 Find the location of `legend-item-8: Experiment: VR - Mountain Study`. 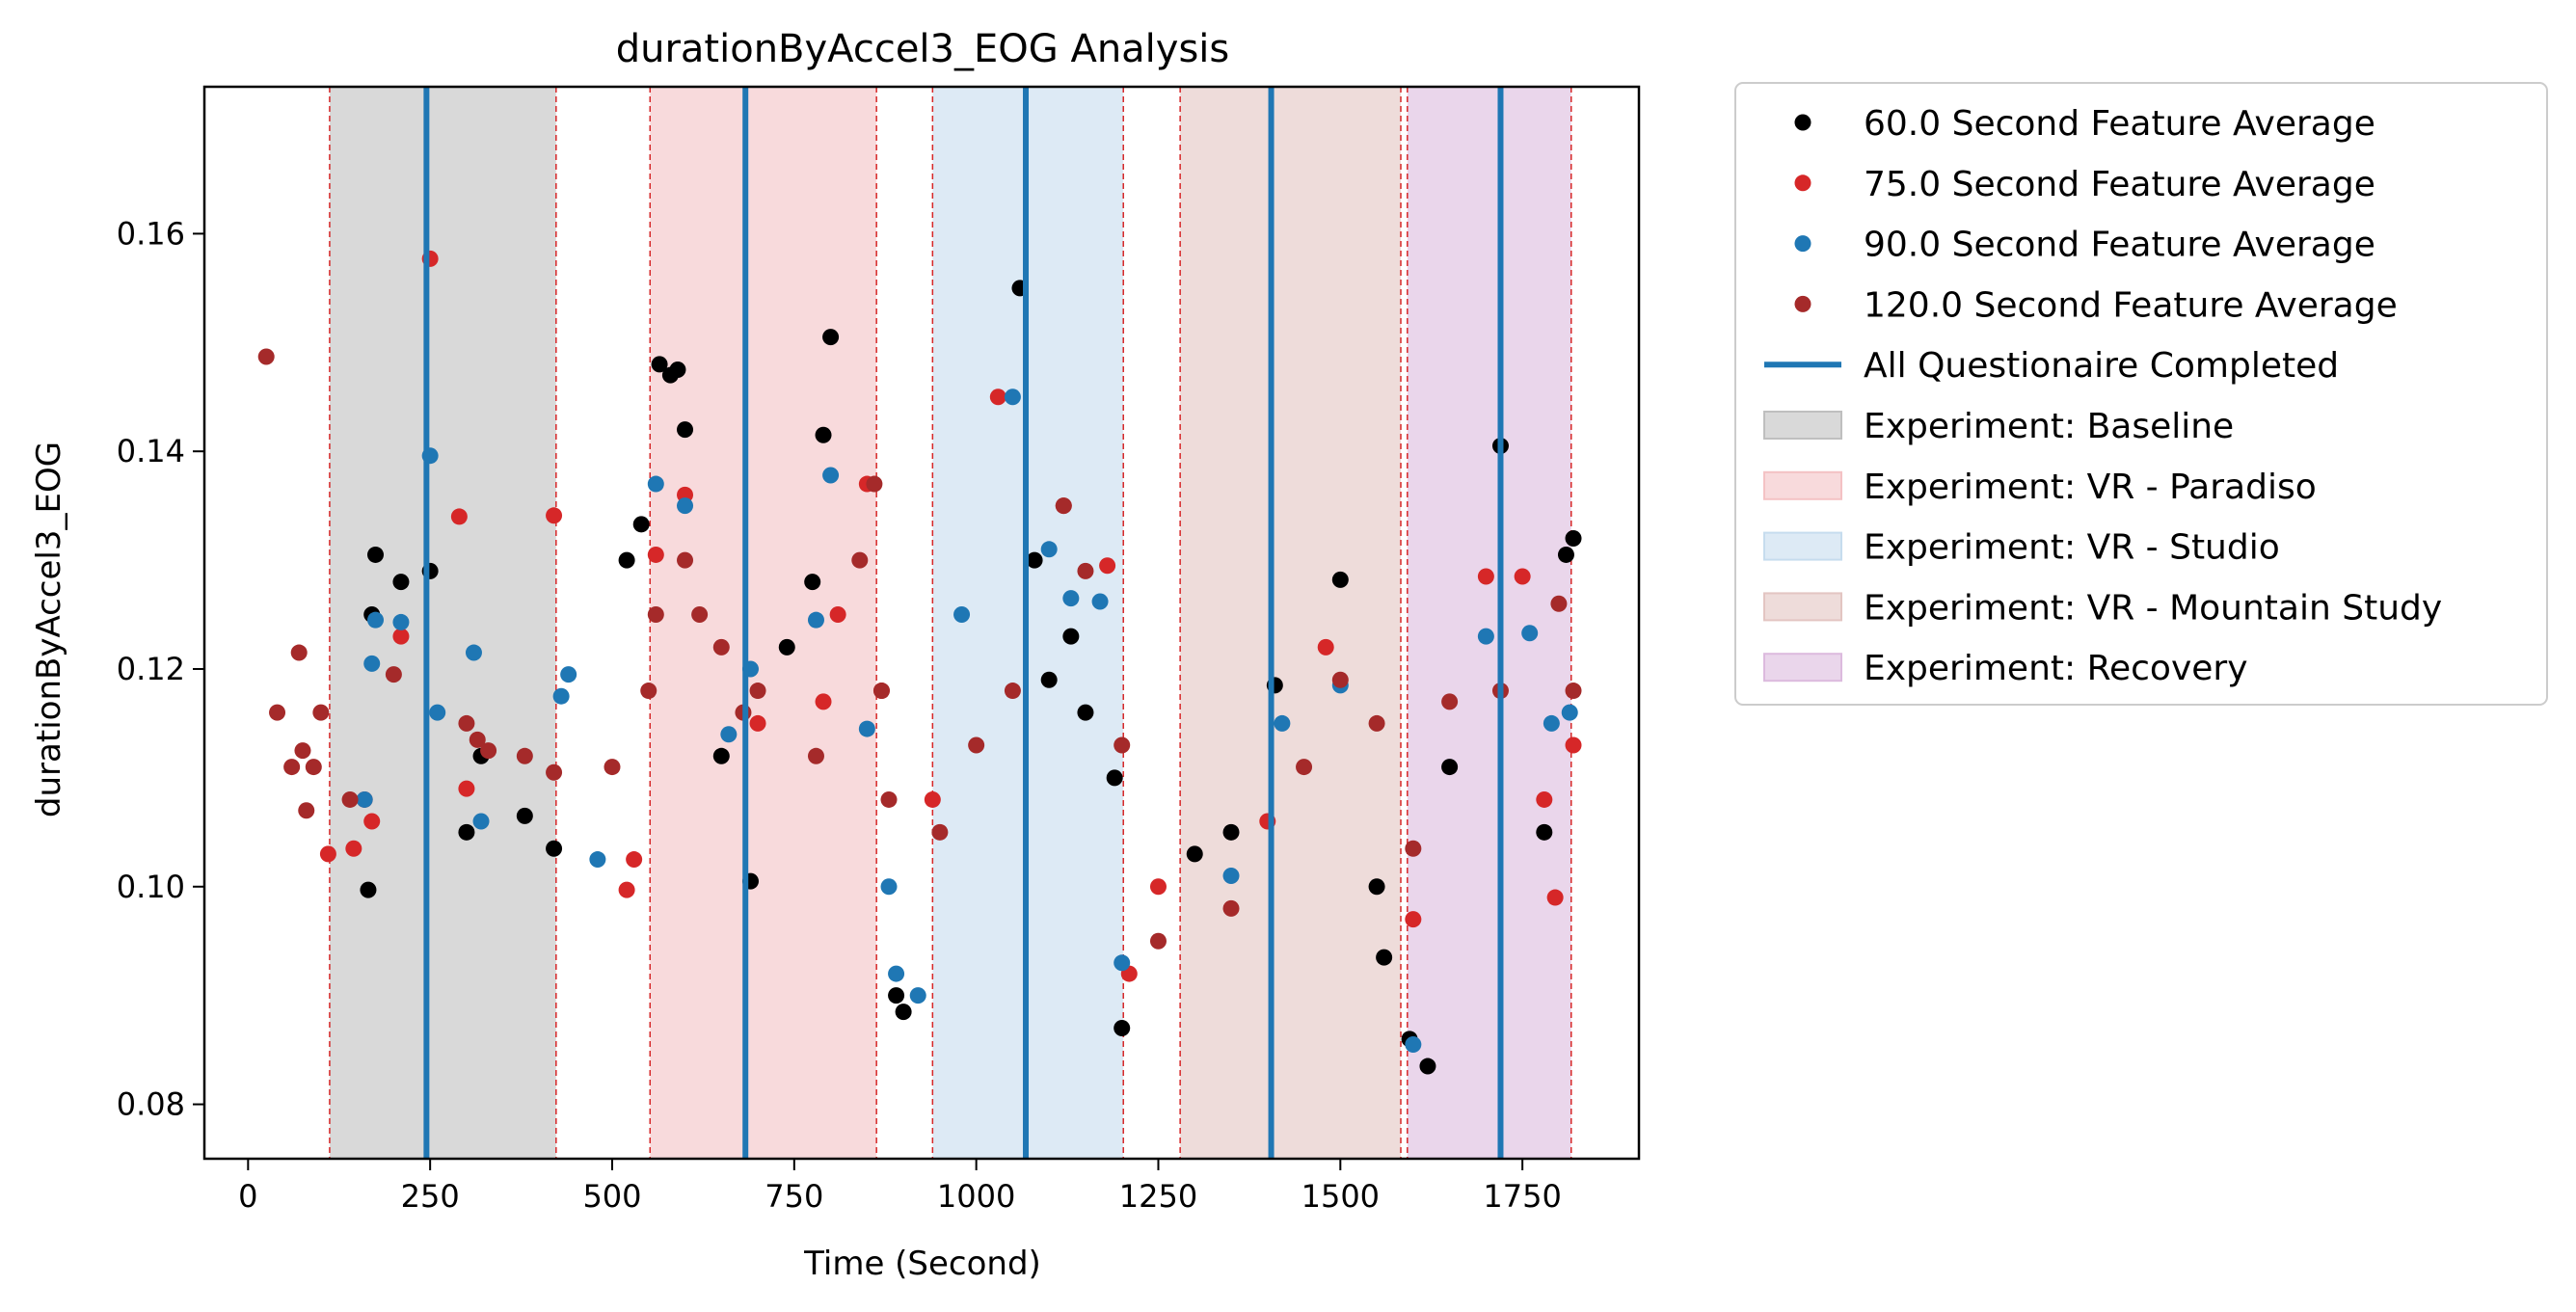

legend-item-8: Experiment: VR - Mountain Study is located at coordinates (2103, 608).